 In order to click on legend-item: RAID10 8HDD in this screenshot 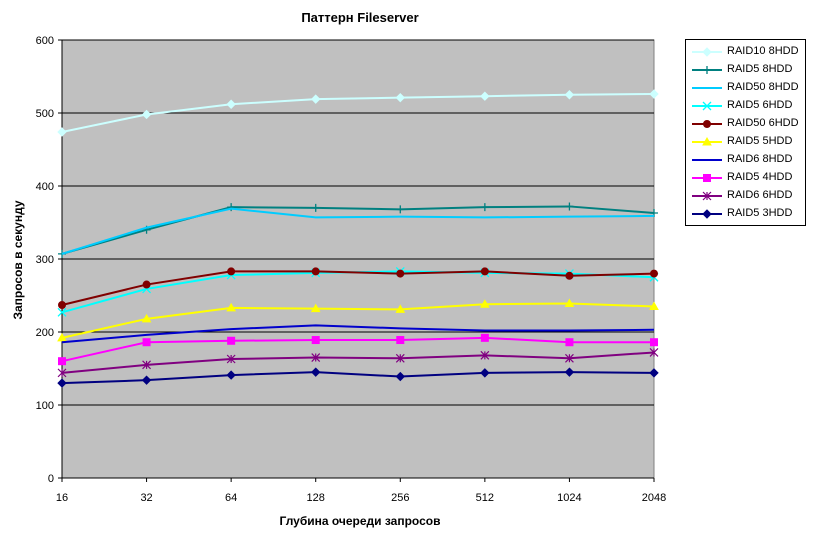, I will do `click(745, 52)`.